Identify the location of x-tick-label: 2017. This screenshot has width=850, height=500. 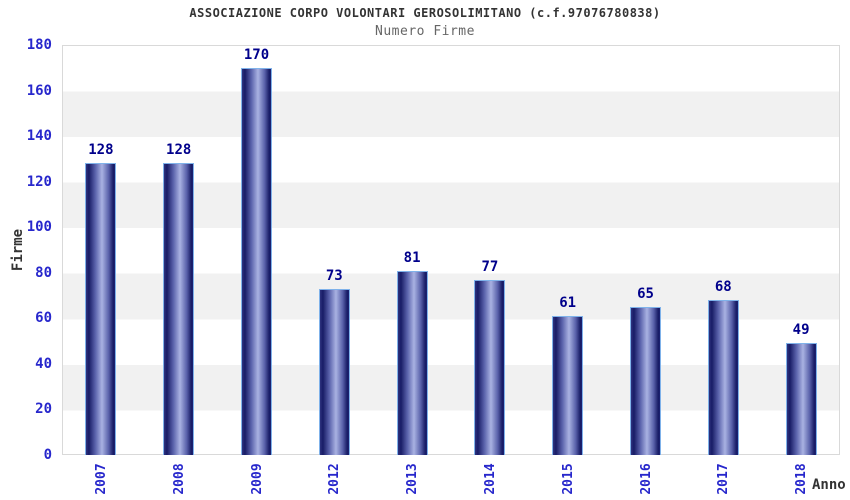
(723, 479).